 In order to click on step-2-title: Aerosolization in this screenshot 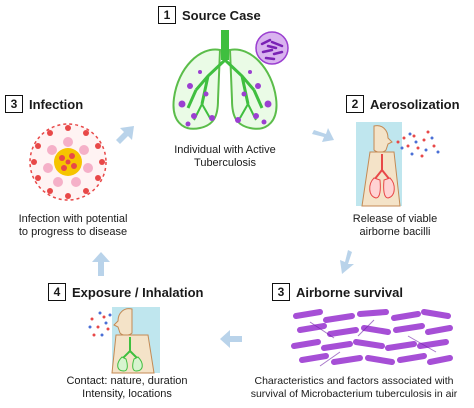, I will do `click(415, 104)`.